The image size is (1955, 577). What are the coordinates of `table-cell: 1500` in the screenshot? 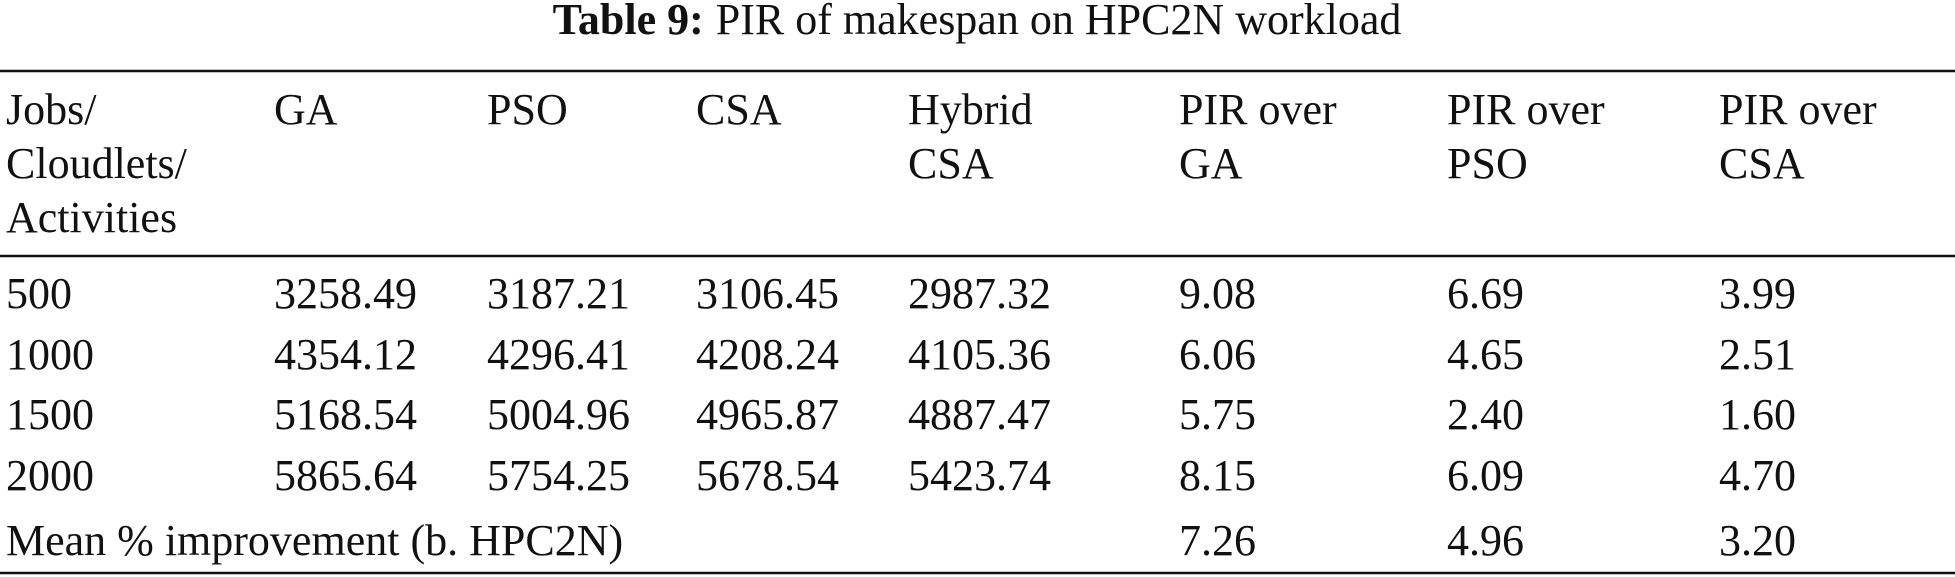 It's located at (50, 414).